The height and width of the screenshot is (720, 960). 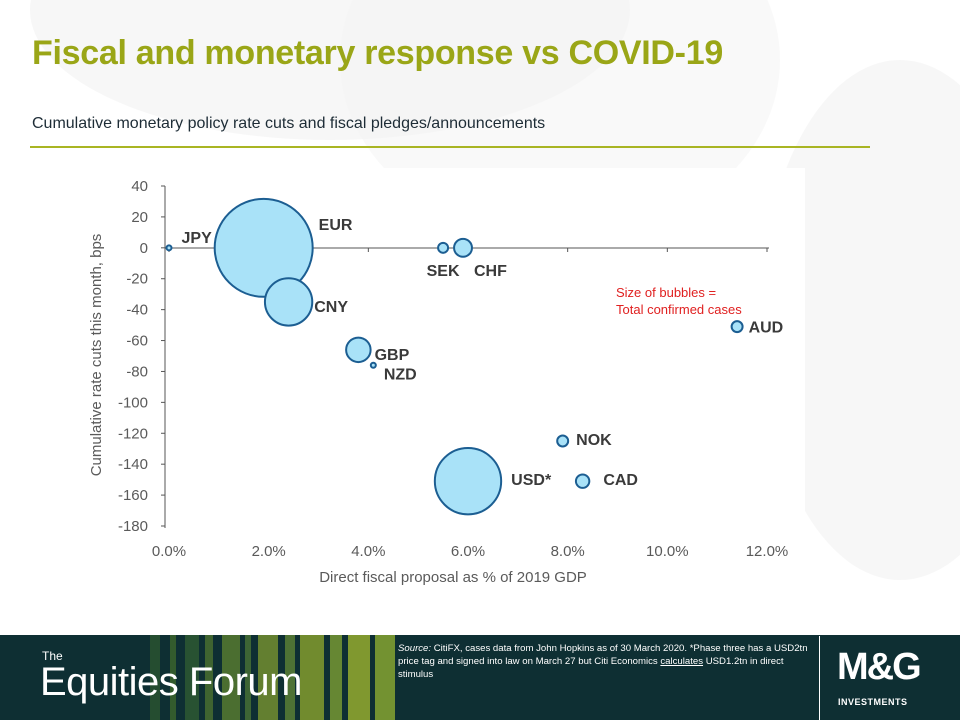 What do you see at coordinates (490, 271) in the screenshot?
I see `bubble-label: CHF` at bounding box center [490, 271].